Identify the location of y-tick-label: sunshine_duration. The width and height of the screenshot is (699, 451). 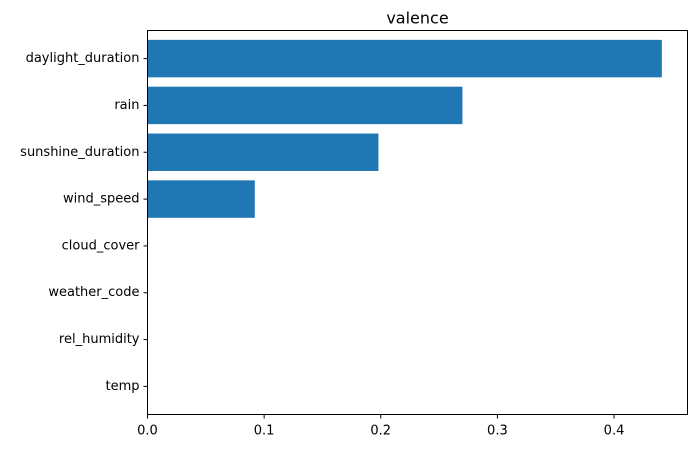
(79, 152).